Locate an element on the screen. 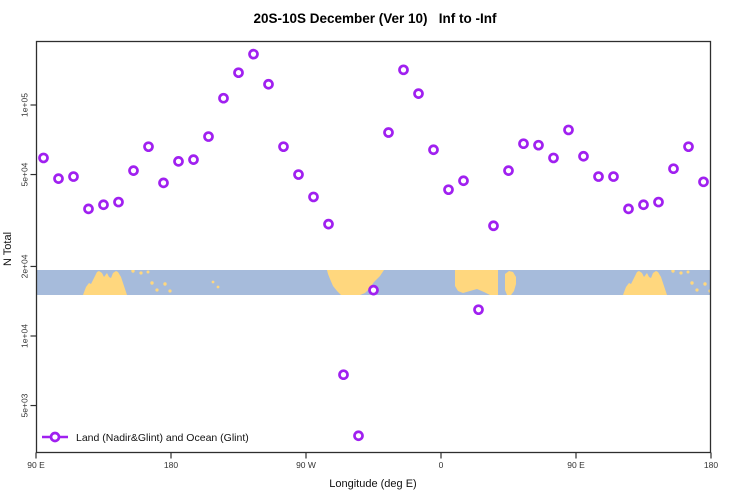 This screenshot has width=750, height=500. y-tick-label: 5e+04 is located at coordinates (25, 174).